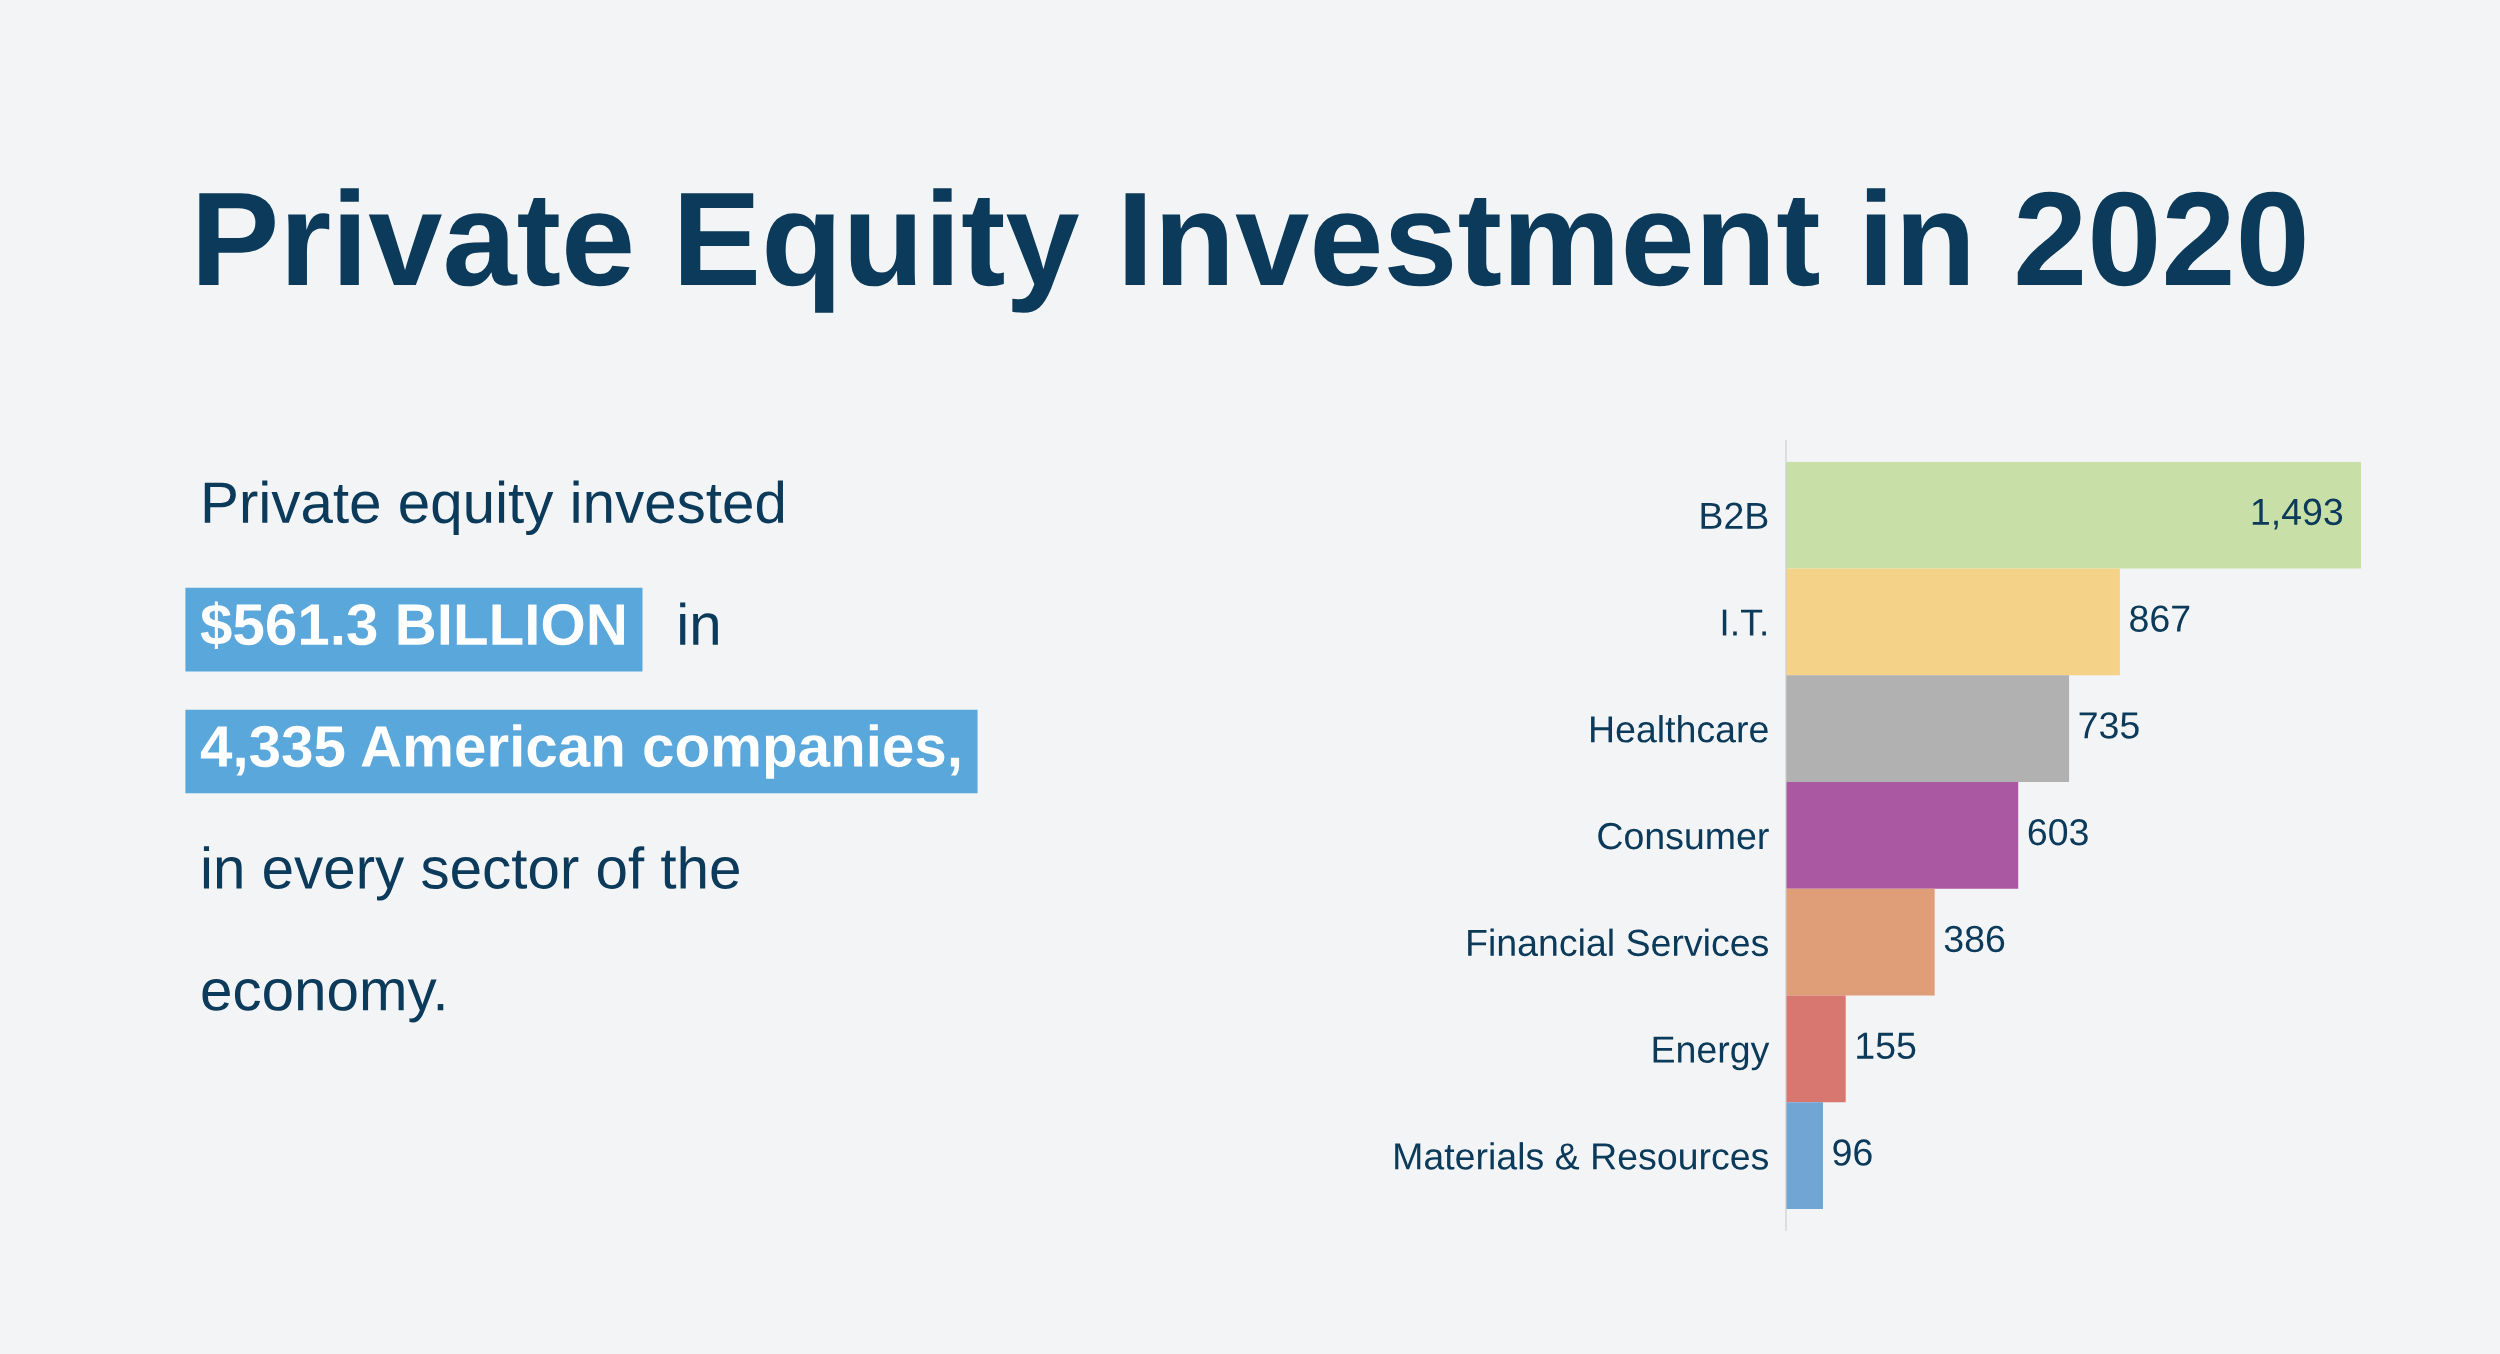  Describe the element at coordinates (2058, 832) in the screenshot. I see `data-label: 603` at that location.